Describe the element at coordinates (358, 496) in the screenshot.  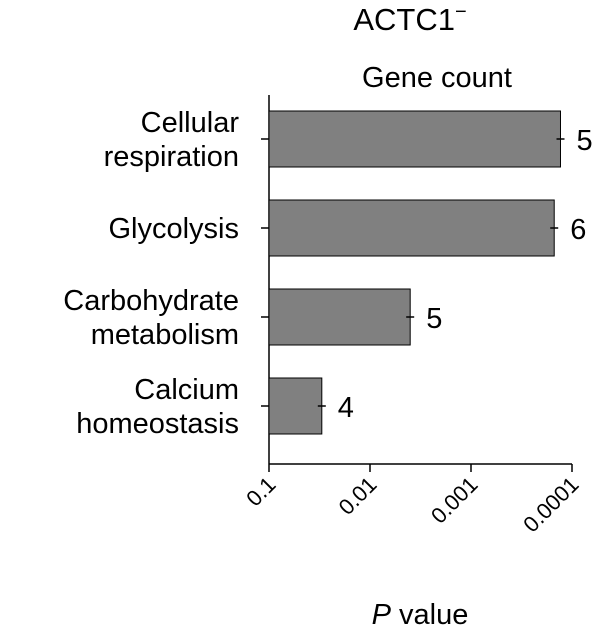
I see `x-tick-label: 0.01` at that location.